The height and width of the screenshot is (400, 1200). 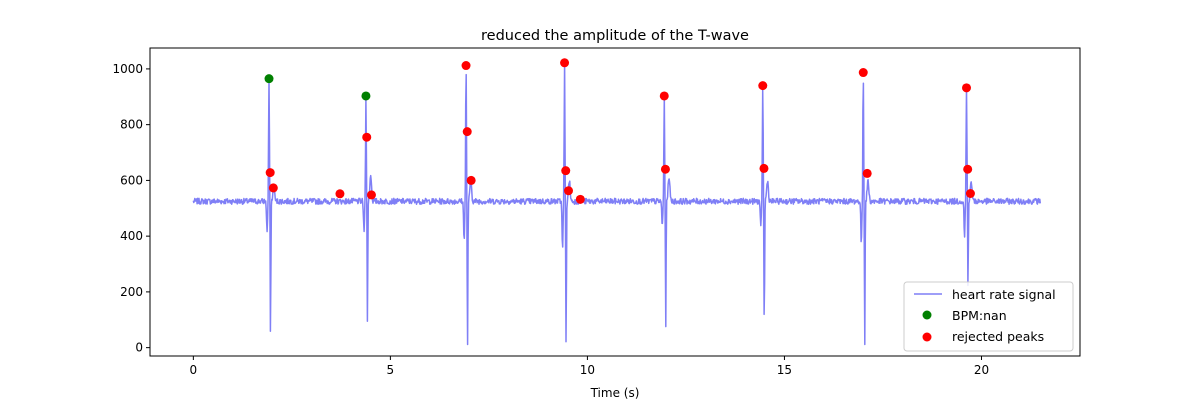 I want to click on chart-title: reduced the amplitude of the T-wave, so click(x=615, y=36).